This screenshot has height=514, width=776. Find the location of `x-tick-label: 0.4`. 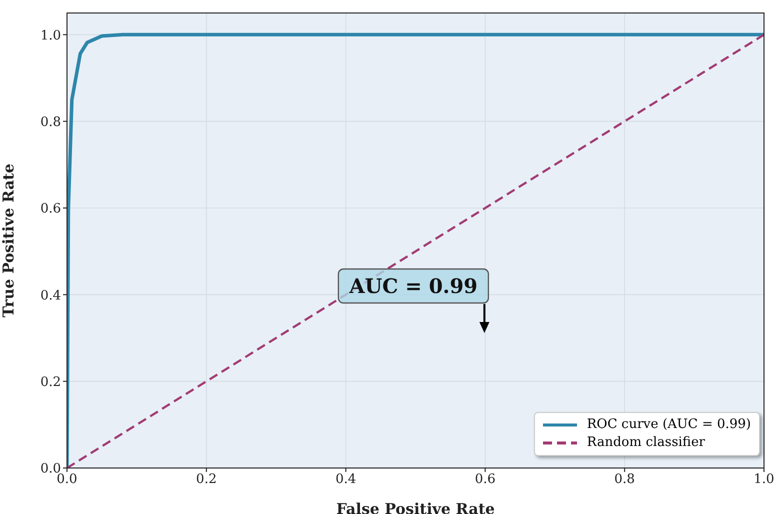

x-tick-label: 0.4 is located at coordinates (345, 480).